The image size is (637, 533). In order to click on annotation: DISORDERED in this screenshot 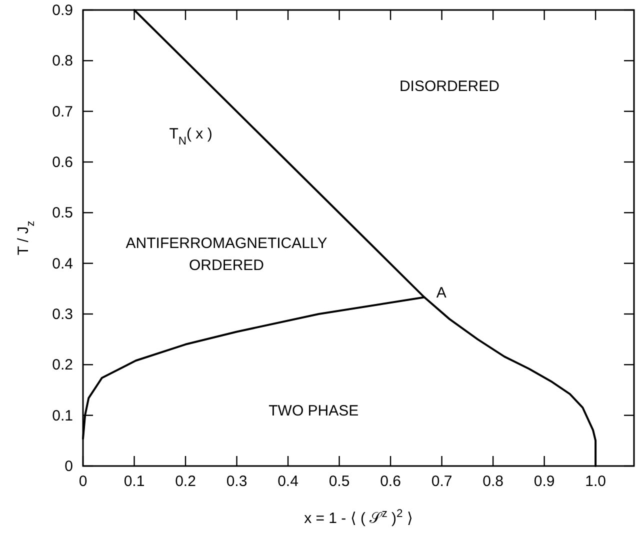, I will do `click(449, 87)`.